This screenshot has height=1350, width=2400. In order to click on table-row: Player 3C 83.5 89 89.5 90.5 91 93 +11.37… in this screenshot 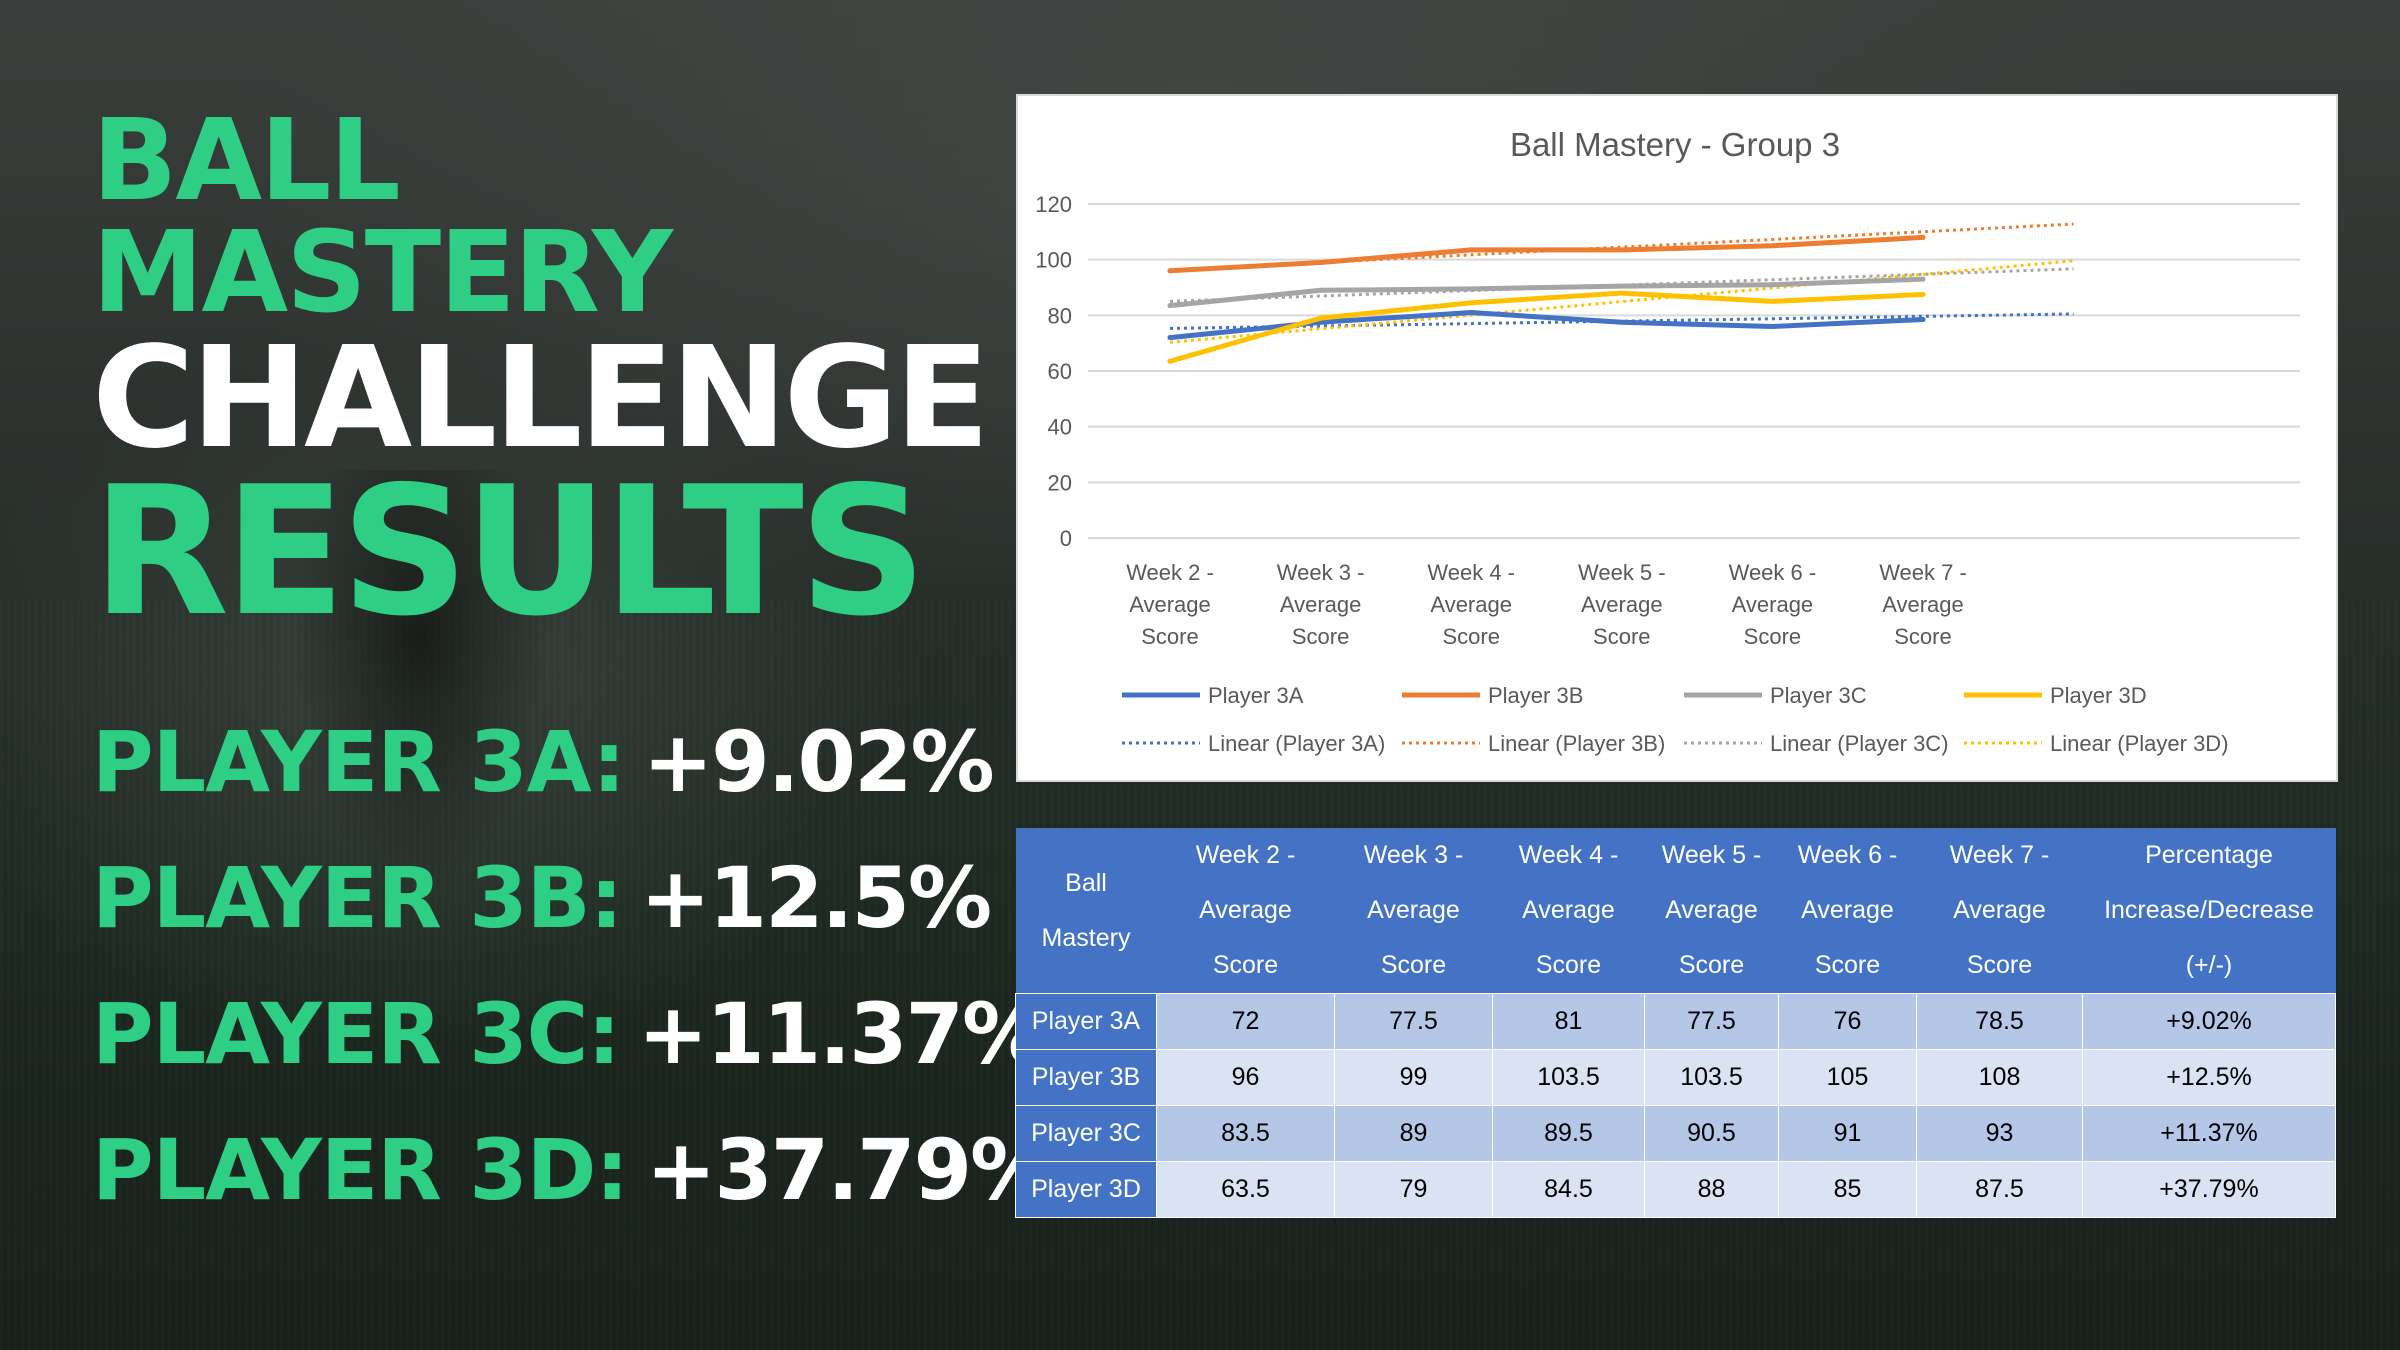, I will do `click(1675, 1133)`.